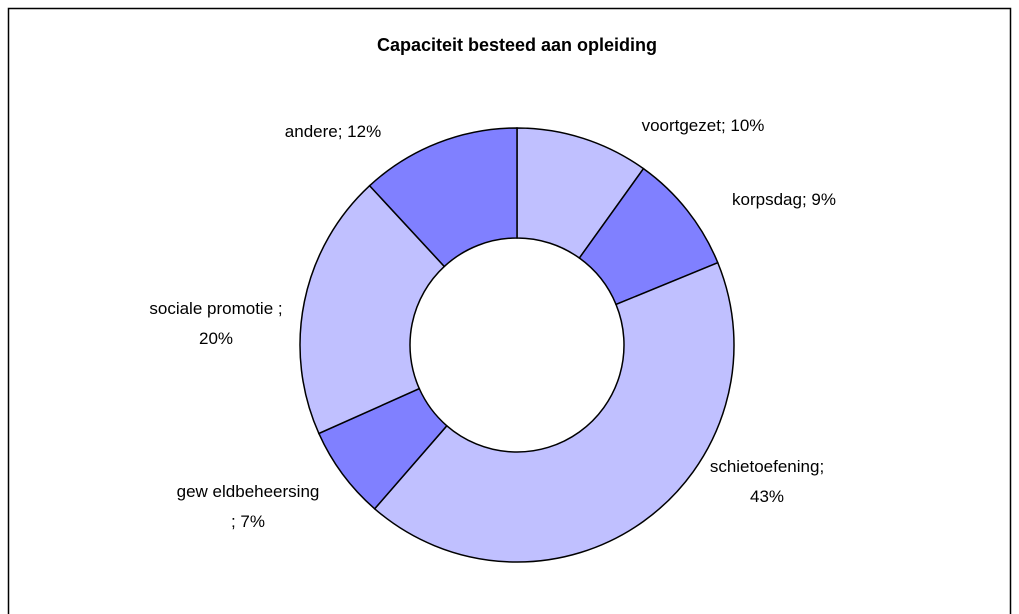  I want to click on data-label-line: schietoefening;, so click(767, 466).